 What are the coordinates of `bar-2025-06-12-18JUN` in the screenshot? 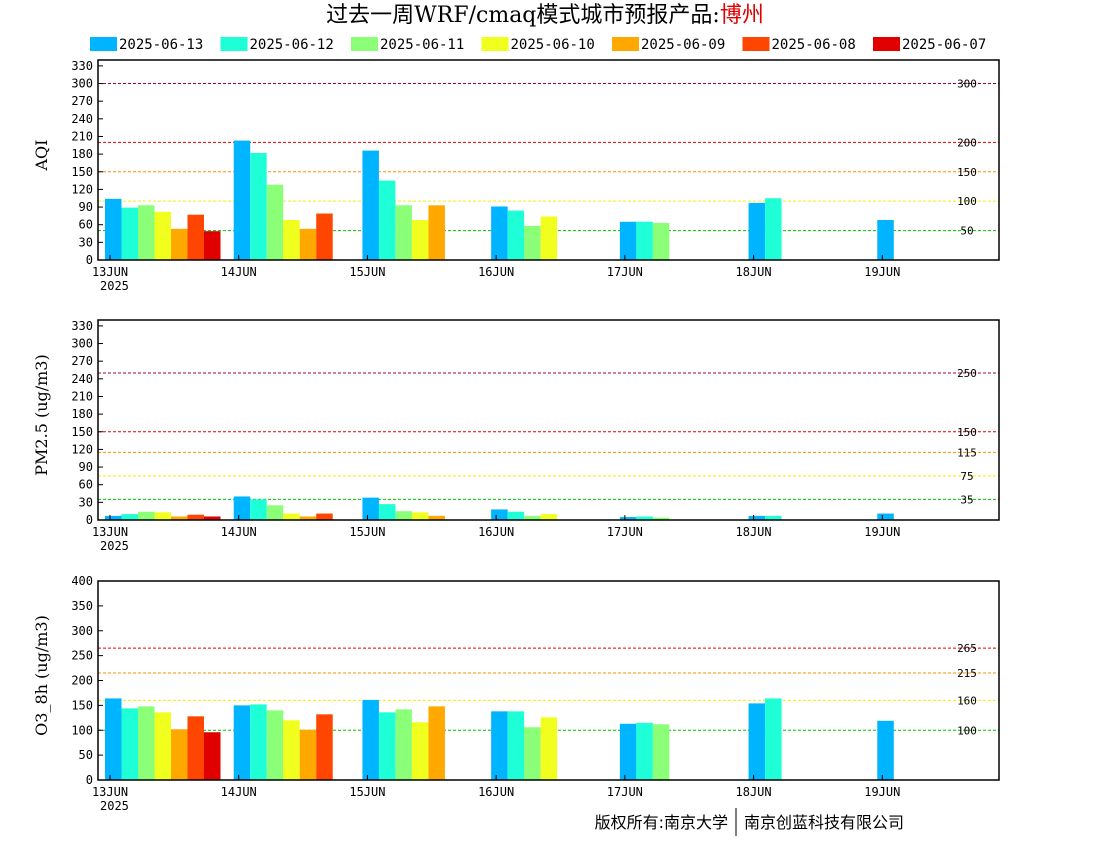 It's located at (773, 229).